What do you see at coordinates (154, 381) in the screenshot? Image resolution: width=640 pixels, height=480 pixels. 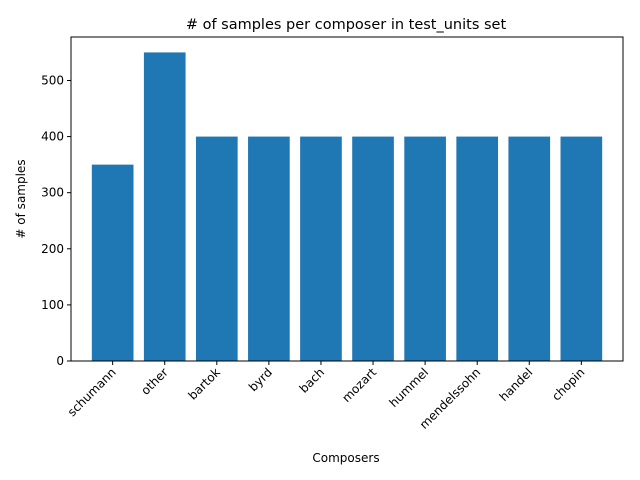 I see `x-tick-label: other` at bounding box center [154, 381].